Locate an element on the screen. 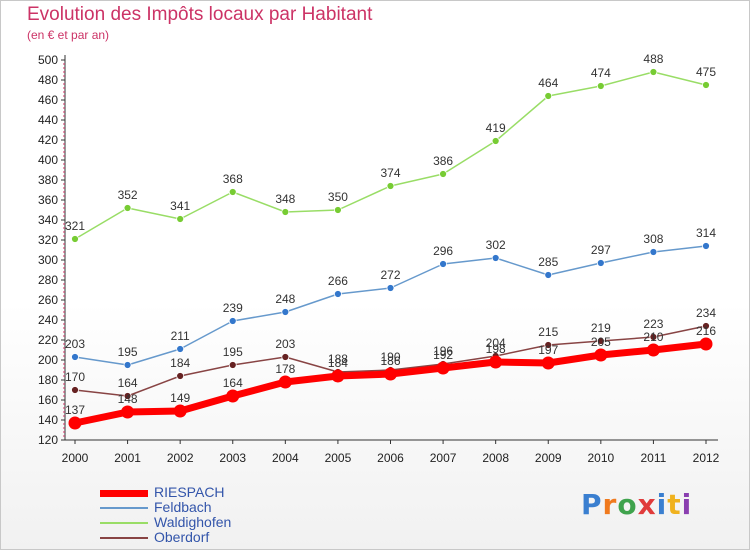 This screenshot has width=750, height=550. y-tick-label: 360 is located at coordinates (48, 200).